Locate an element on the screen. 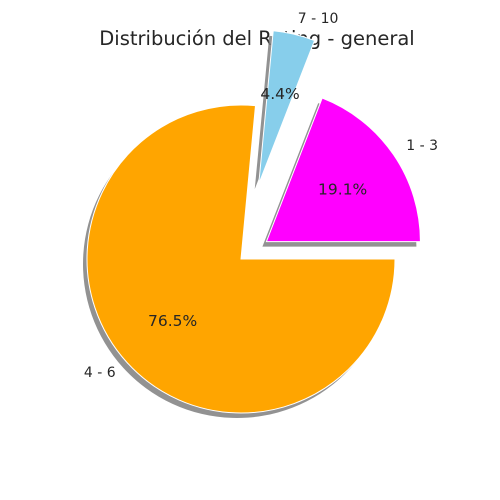 The image size is (500, 500). slice-label-7-10: 7 - 10 is located at coordinates (318, 19).